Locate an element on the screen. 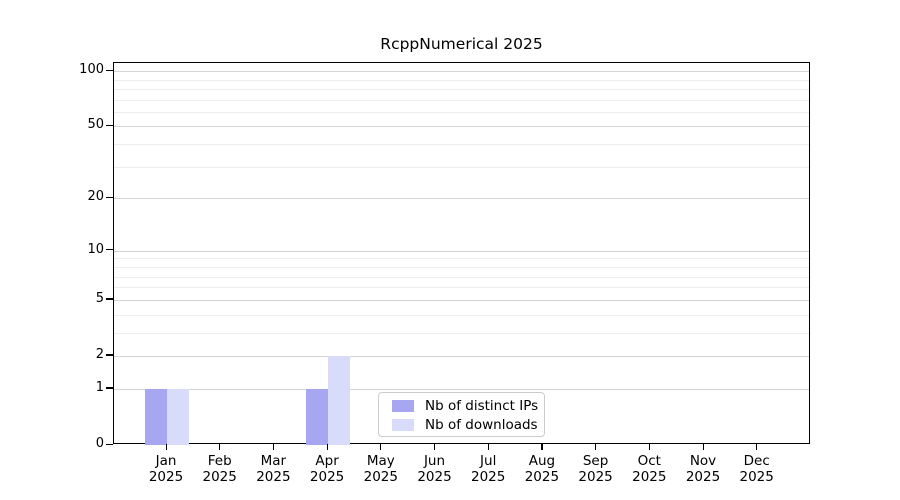  x-tick-jun is located at coordinates (435, 447).